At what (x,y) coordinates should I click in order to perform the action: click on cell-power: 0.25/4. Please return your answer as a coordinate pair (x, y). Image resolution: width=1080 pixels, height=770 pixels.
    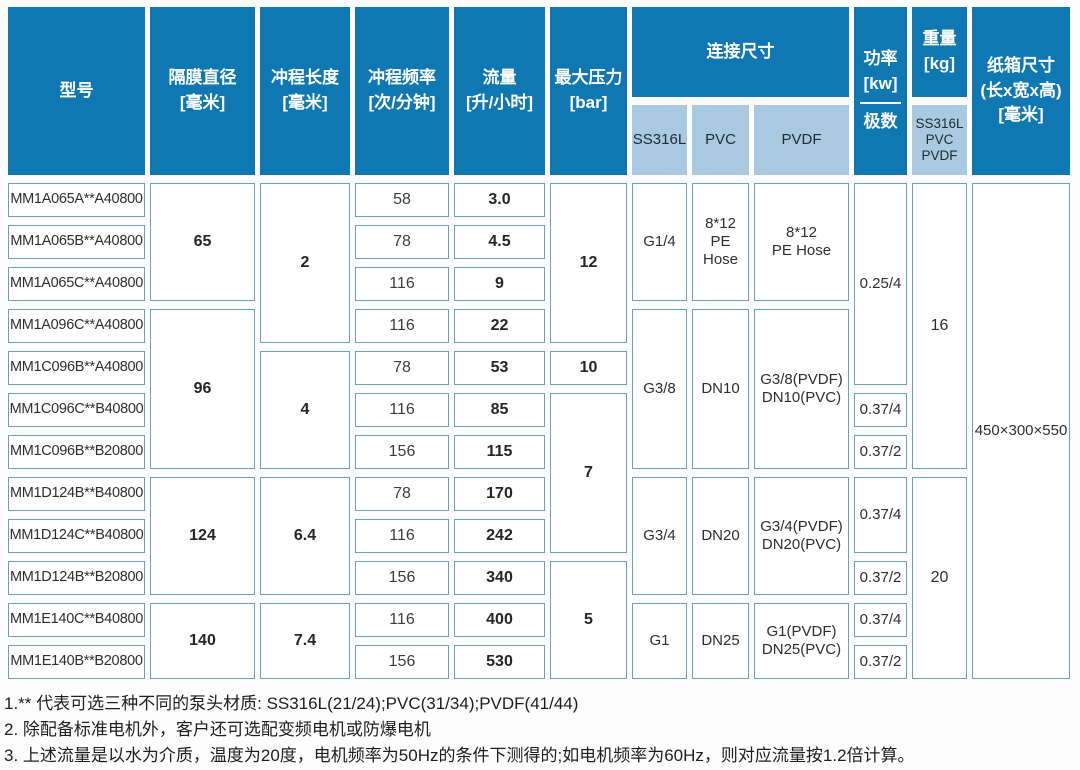
    Looking at the image, I should click on (880, 284).